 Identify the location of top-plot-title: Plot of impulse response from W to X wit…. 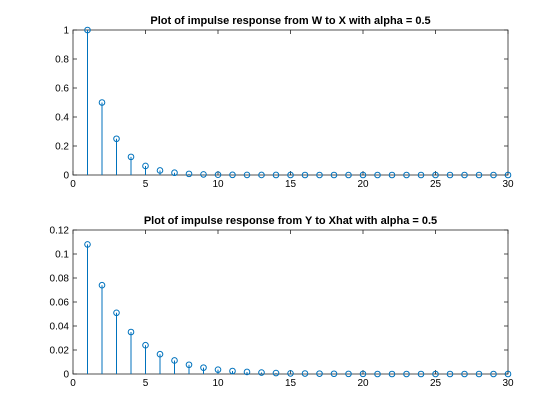
(290, 21).